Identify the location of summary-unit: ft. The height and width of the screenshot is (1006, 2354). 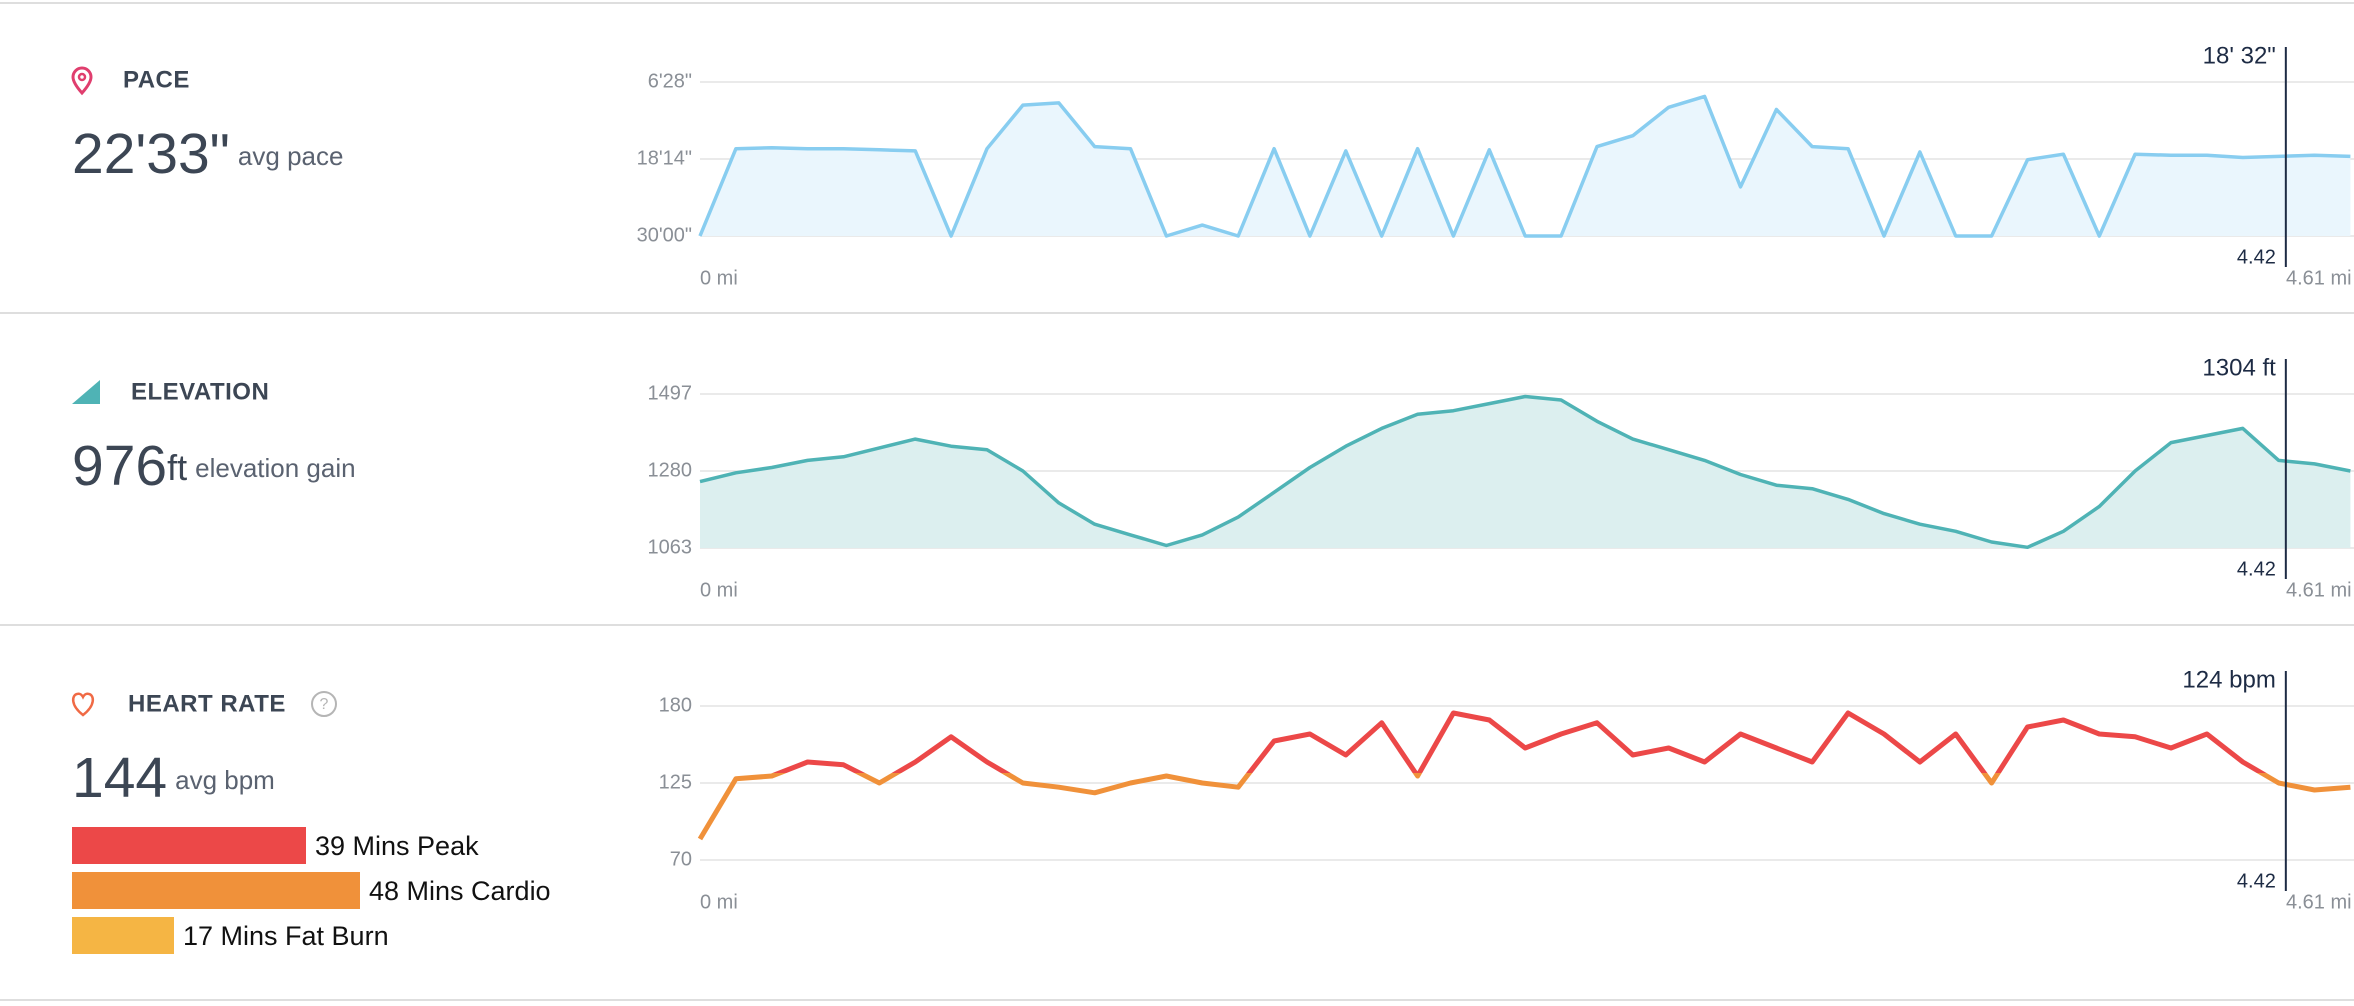
(177, 467).